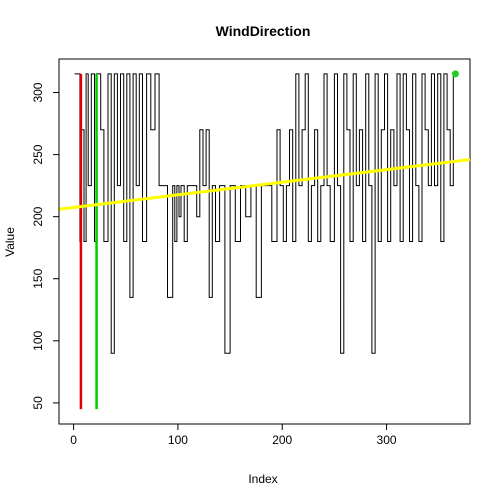  Describe the element at coordinates (263, 31) in the screenshot. I see `chart-title: WindDirection` at that location.